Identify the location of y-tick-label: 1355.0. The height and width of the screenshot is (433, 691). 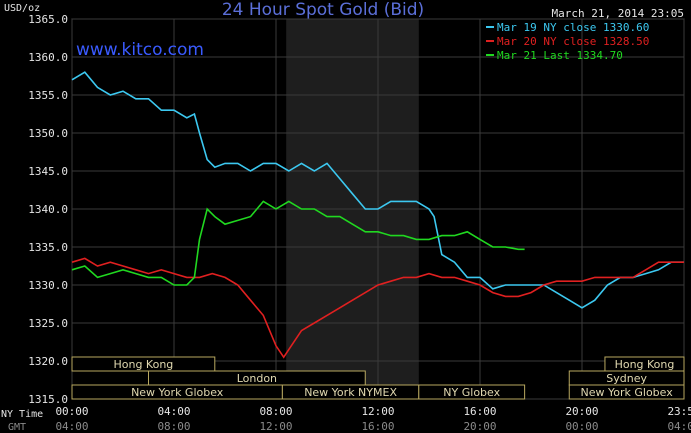
(48, 95).